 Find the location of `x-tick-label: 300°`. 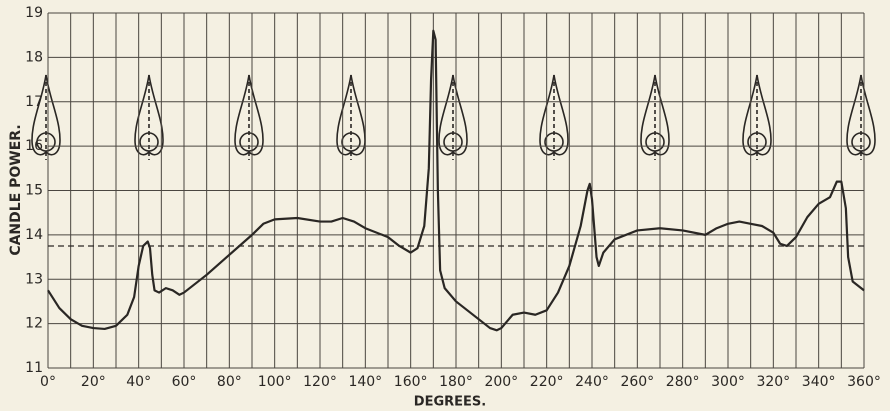

x-tick-label: 300° is located at coordinates (728, 382).